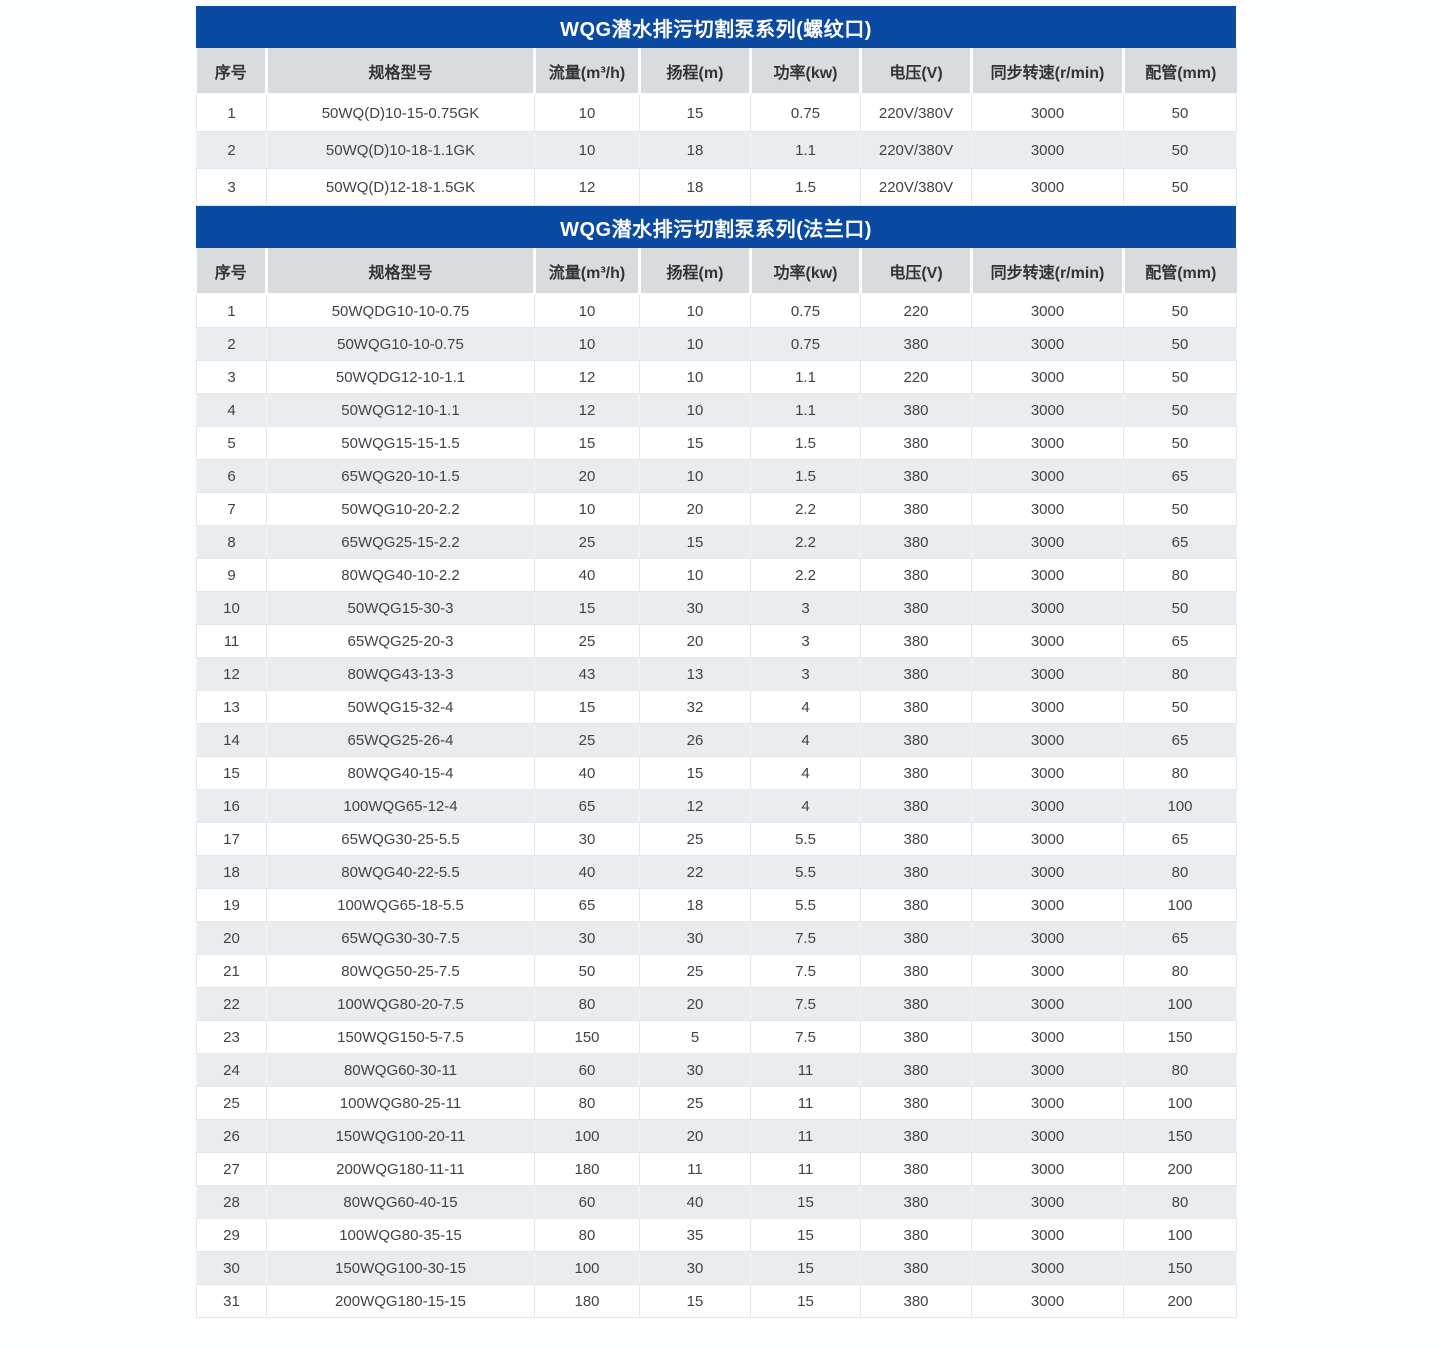 This screenshot has width=1440, height=1348. Describe the element at coordinates (400, 542) in the screenshot. I see `cell-model: 65WQG25-15-2.2` at that location.